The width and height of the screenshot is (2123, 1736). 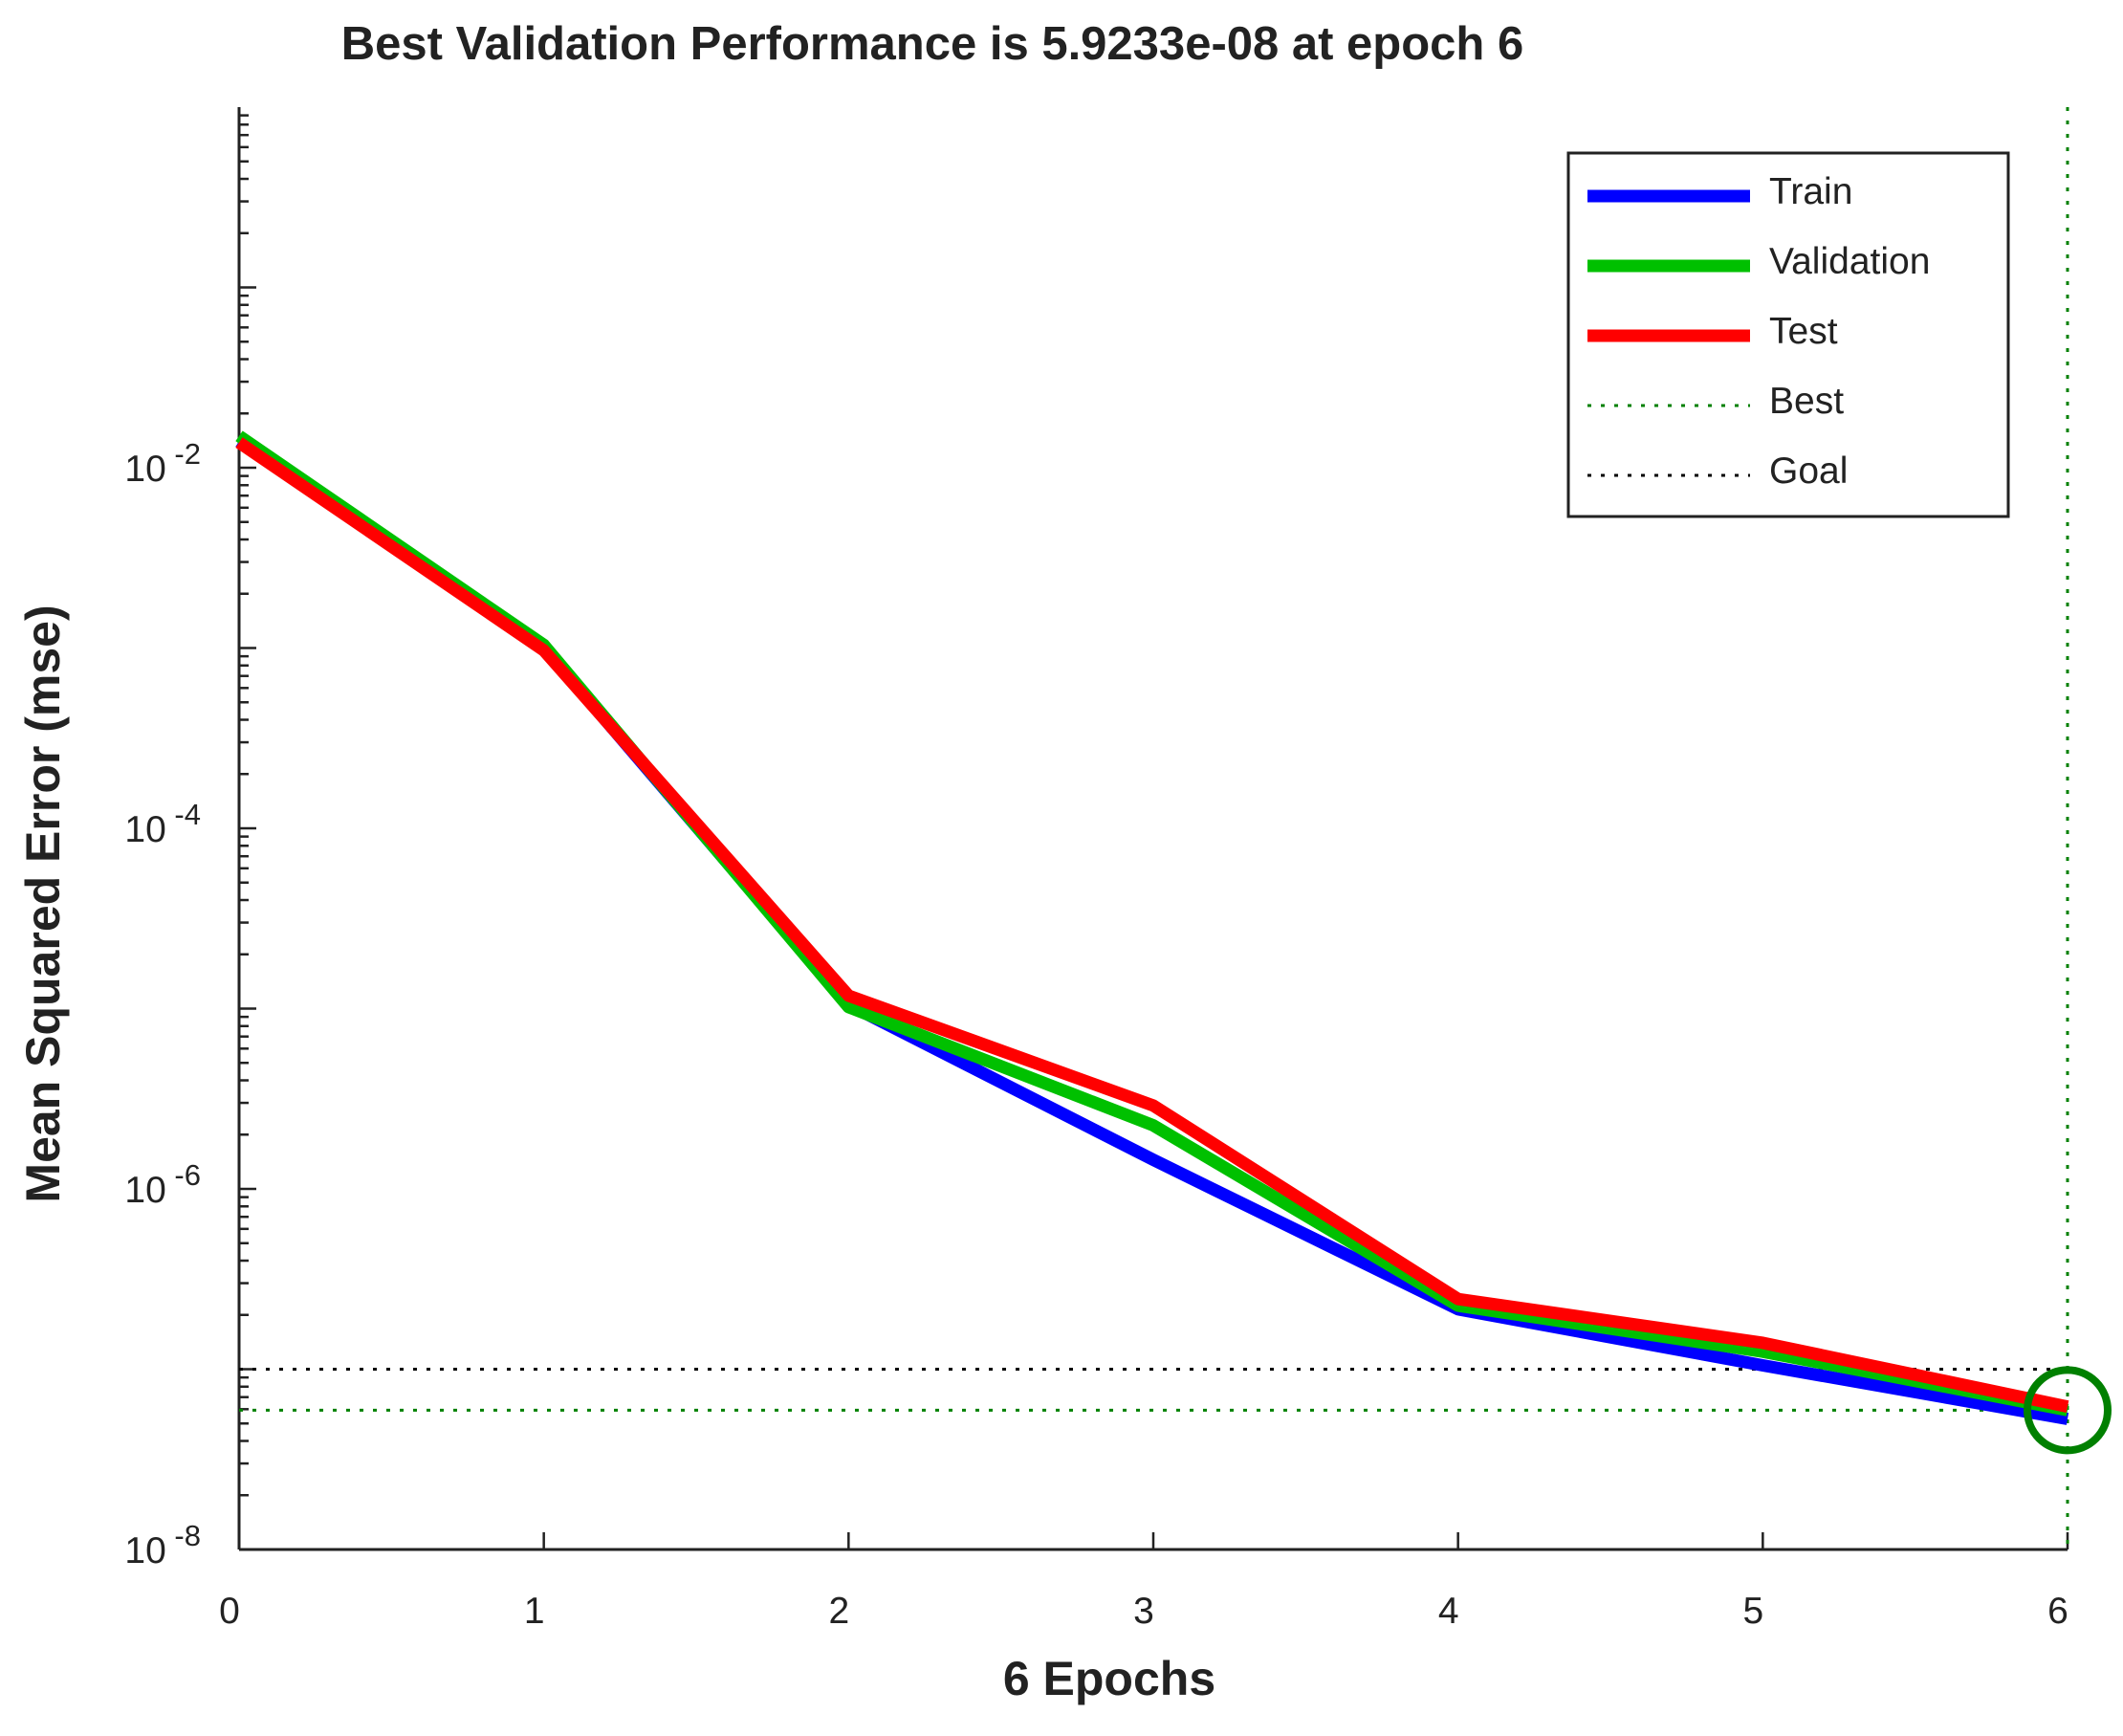 What do you see at coordinates (1803, 331) in the screenshot?
I see `legend-label-test: Test` at bounding box center [1803, 331].